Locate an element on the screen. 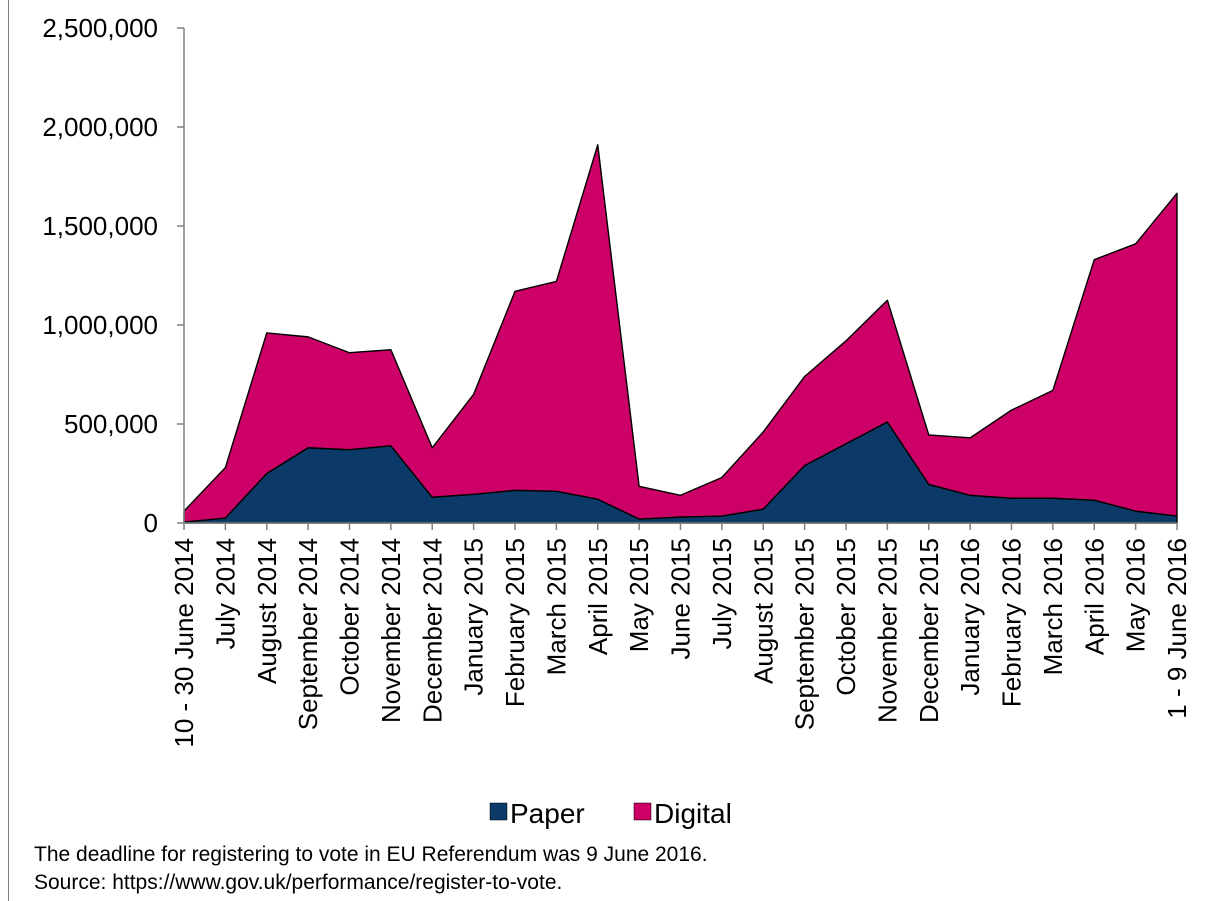 The width and height of the screenshot is (1208, 901). legend-label-digital: Digital is located at coordinates (693, 813).